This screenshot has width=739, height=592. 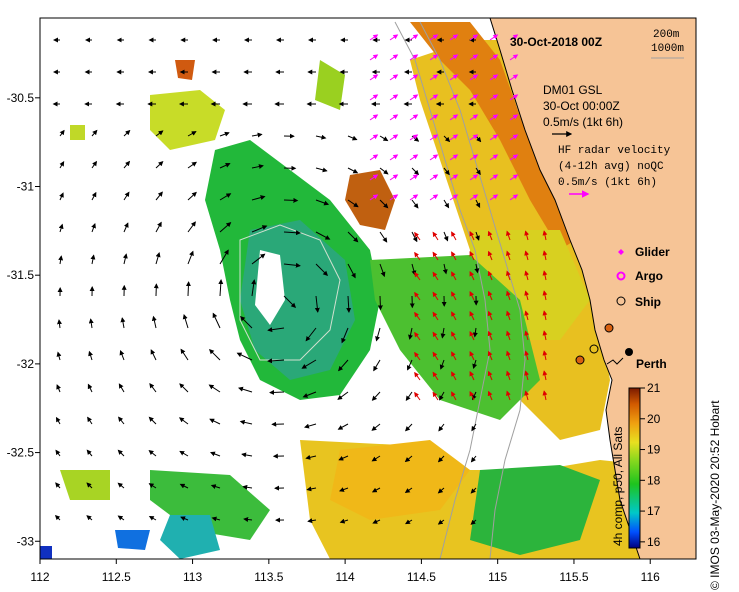 What do you see at coordinates (290, 292) in the screenshot?
I see `sst-contour` at bounding box center [290, 292].